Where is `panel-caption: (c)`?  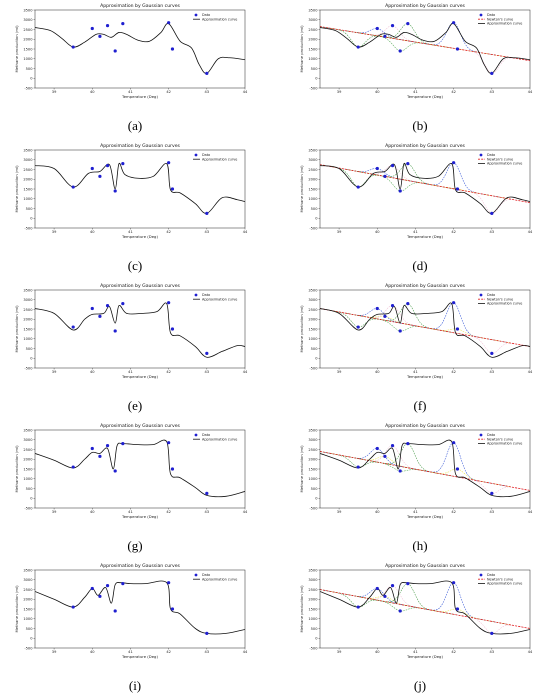
panel-caption: (c) is located at coordinates (135, 265).